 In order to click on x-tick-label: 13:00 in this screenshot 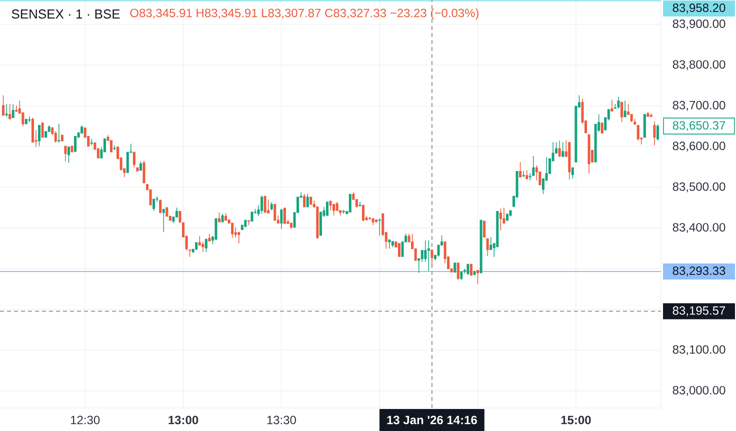, I will do `click(183, 420)`.